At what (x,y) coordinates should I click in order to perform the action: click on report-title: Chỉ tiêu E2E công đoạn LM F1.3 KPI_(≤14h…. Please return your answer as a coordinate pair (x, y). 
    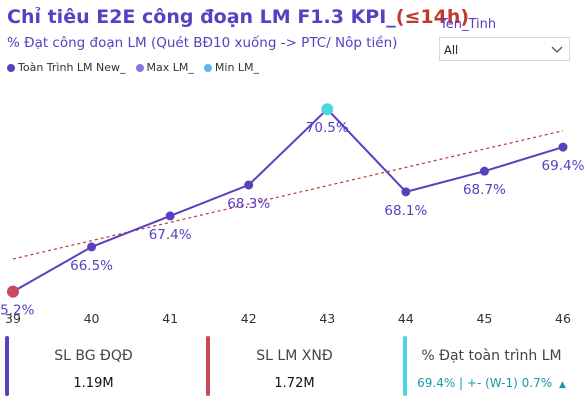
    Looking at the image, I should click on (238, 17).